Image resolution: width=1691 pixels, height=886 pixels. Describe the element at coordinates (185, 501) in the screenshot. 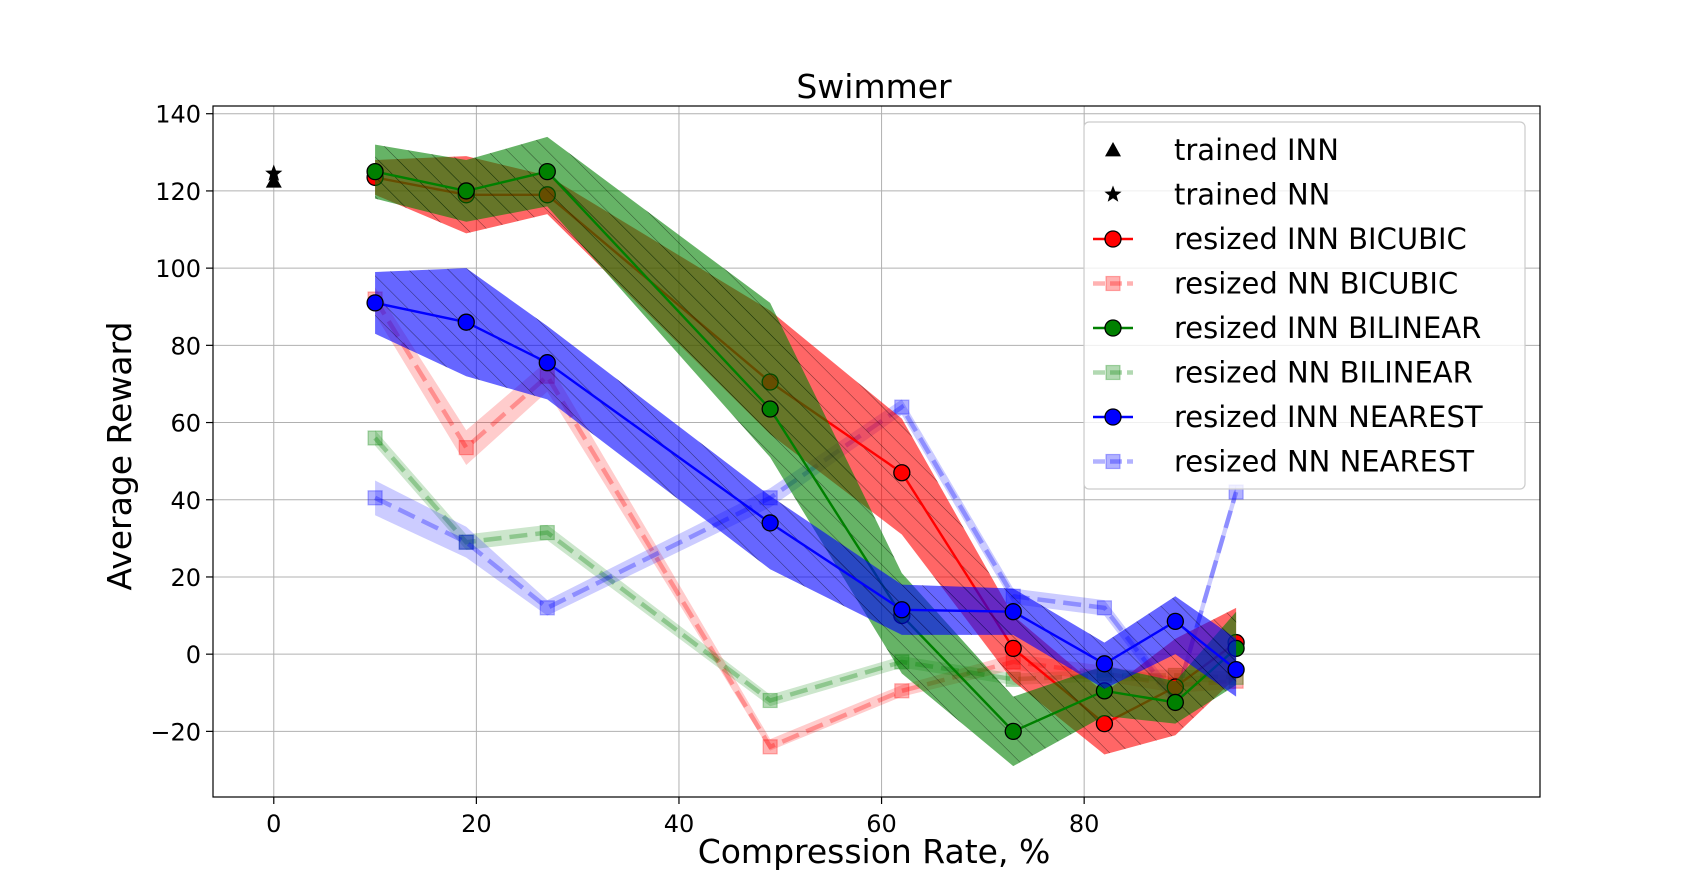

I see `y-tick-label: 40` at that location.